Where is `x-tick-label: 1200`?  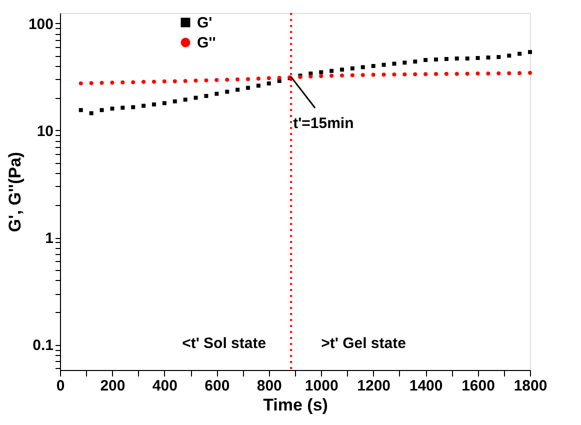 x-tick-label: 1200 is located at coordinates (374, 386).